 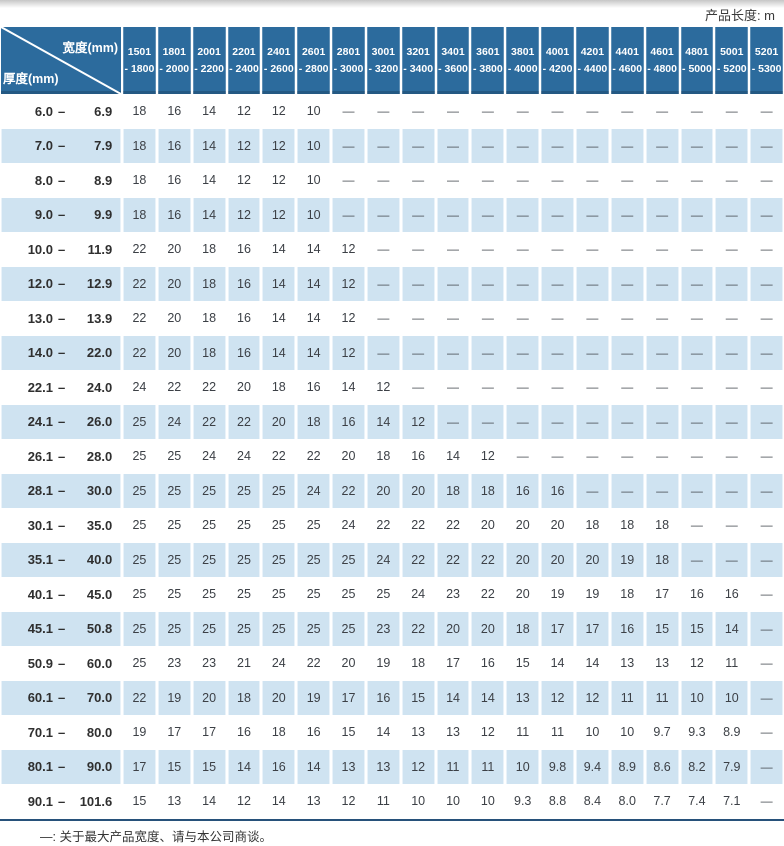 What do you see at coordinates (31, 79) in the screenshot?
I see `thickness-axis-label: 厚度(mm)` at bounding box center [31, 79].